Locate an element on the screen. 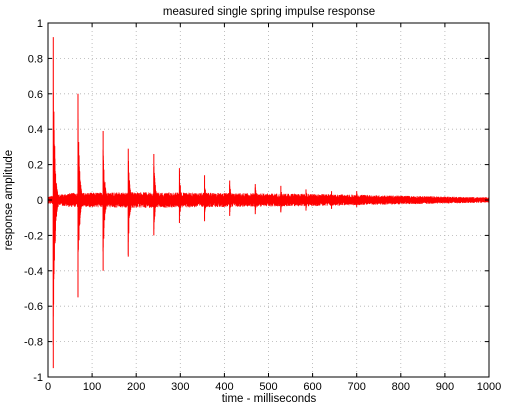 Image resolution: width=506 pixels, height=407 pixels. x-tick-label: 700 is located at coordinates (357, 387).